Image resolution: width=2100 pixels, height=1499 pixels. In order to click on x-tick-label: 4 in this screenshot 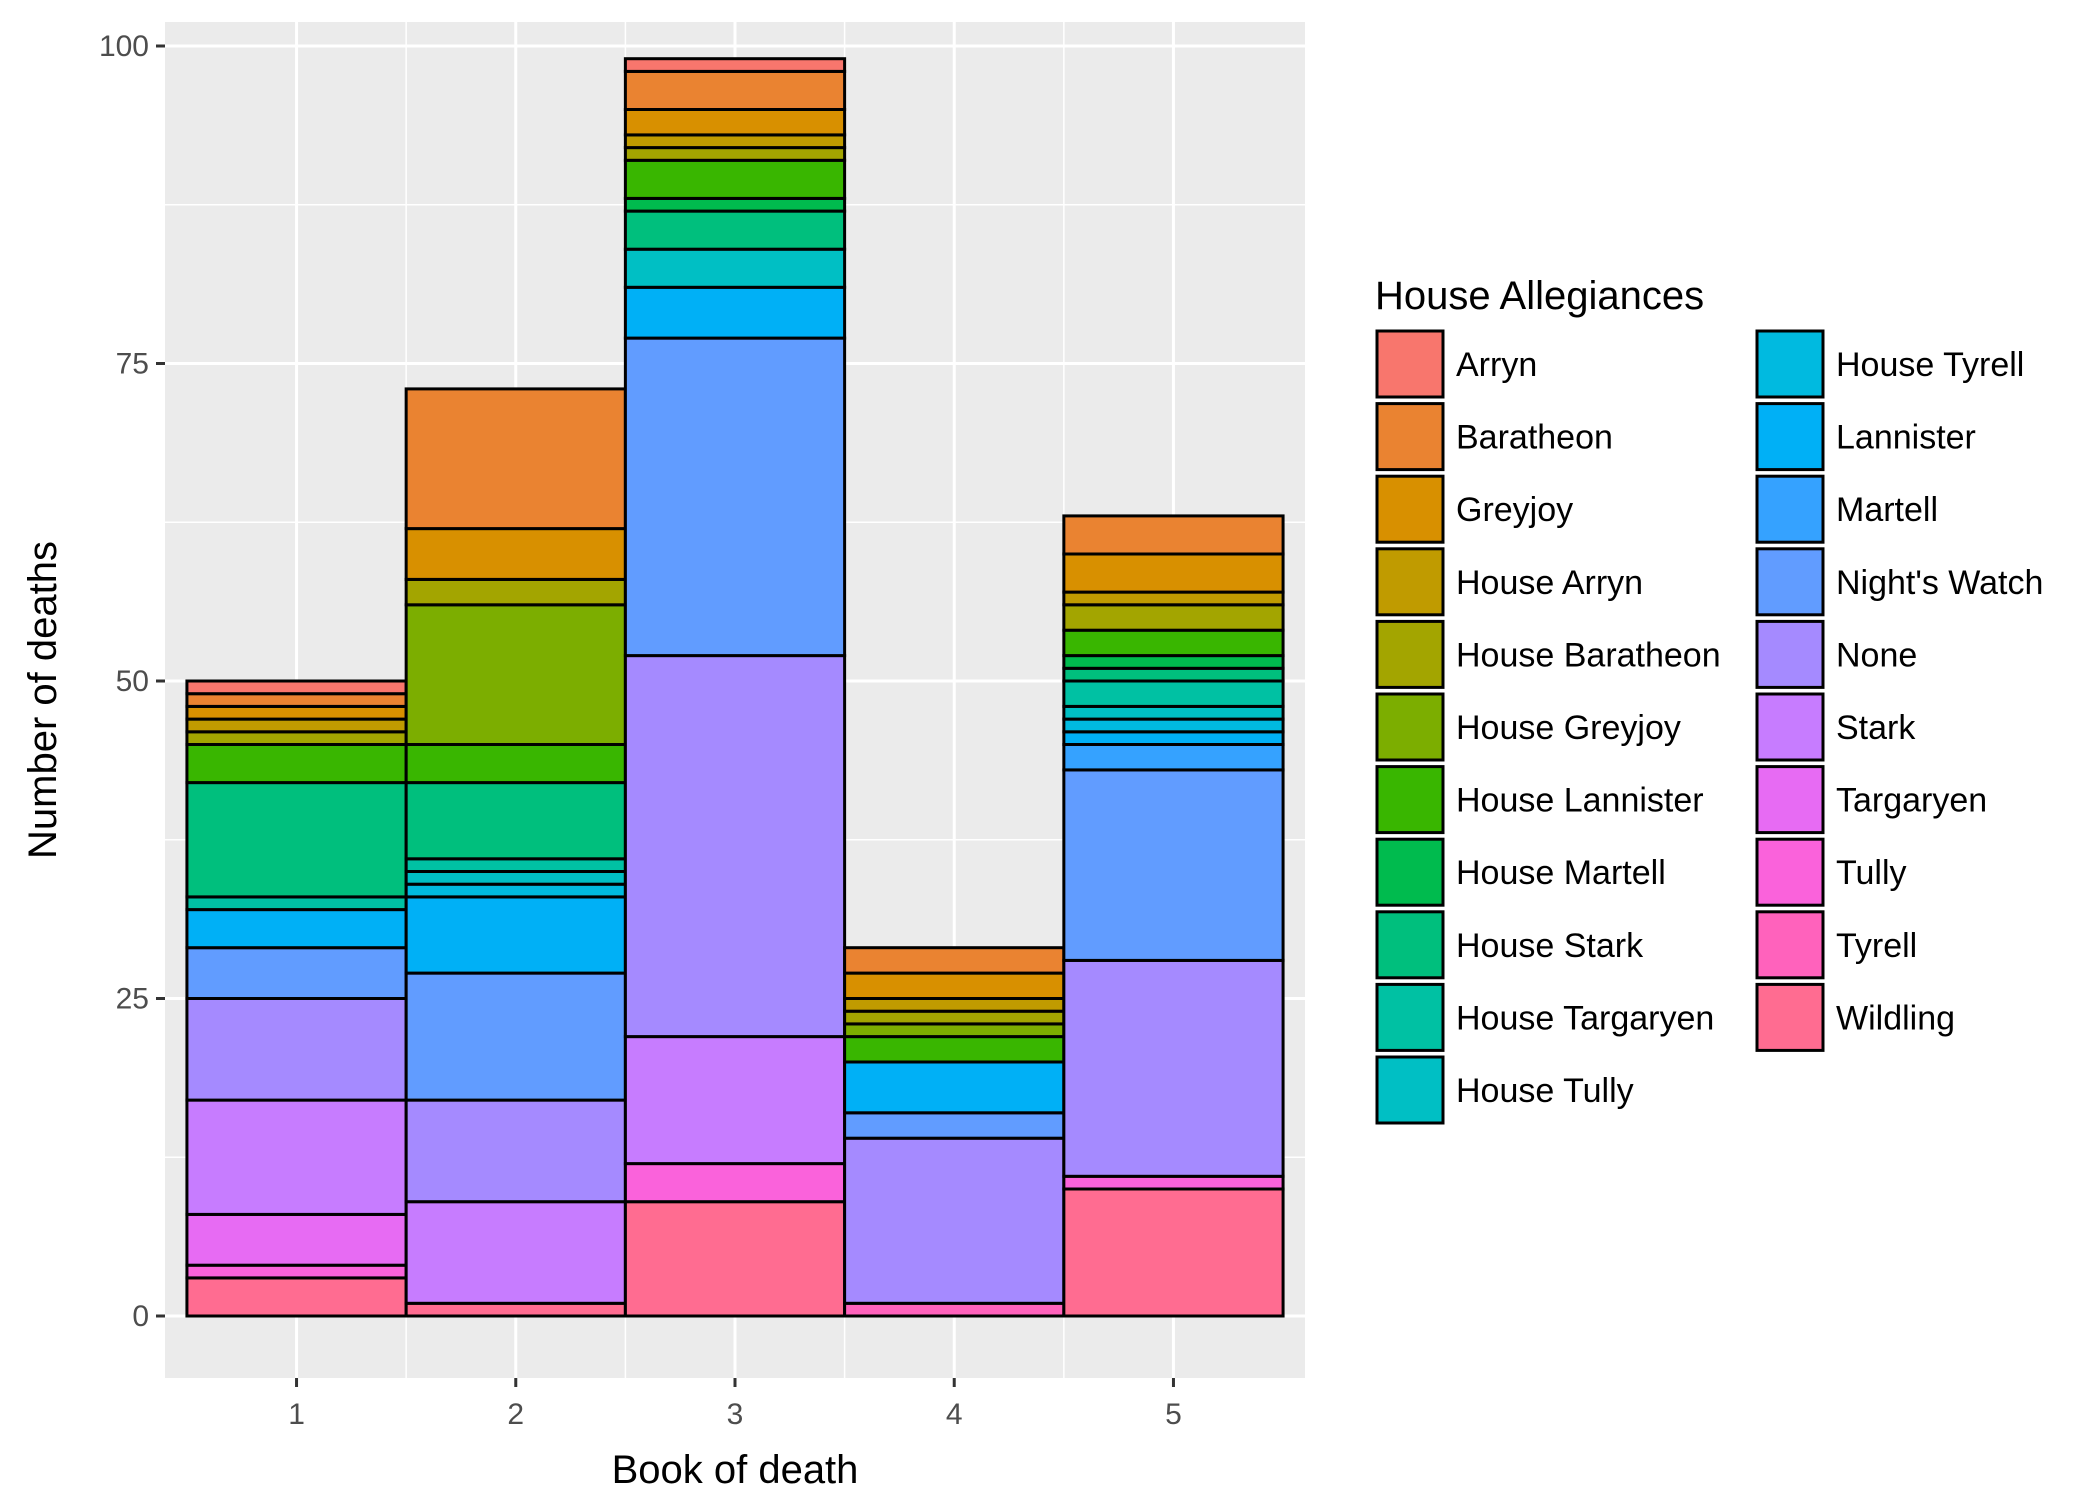, I will do `click(954, 1414)`.